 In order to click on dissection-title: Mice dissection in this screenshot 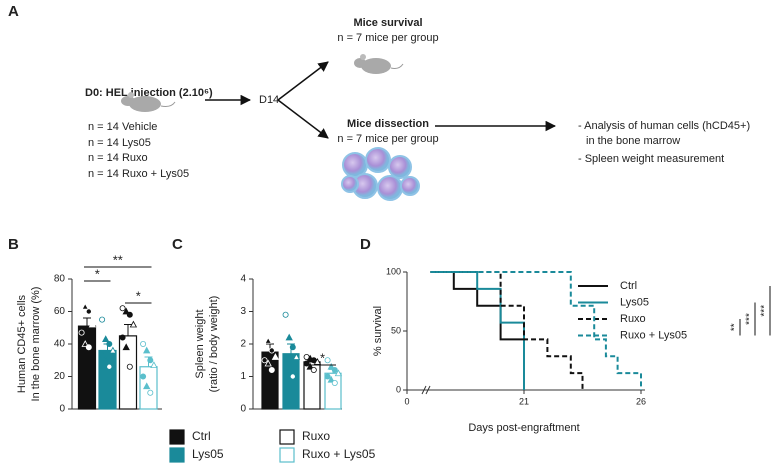, I will do `click(388, 124)`.